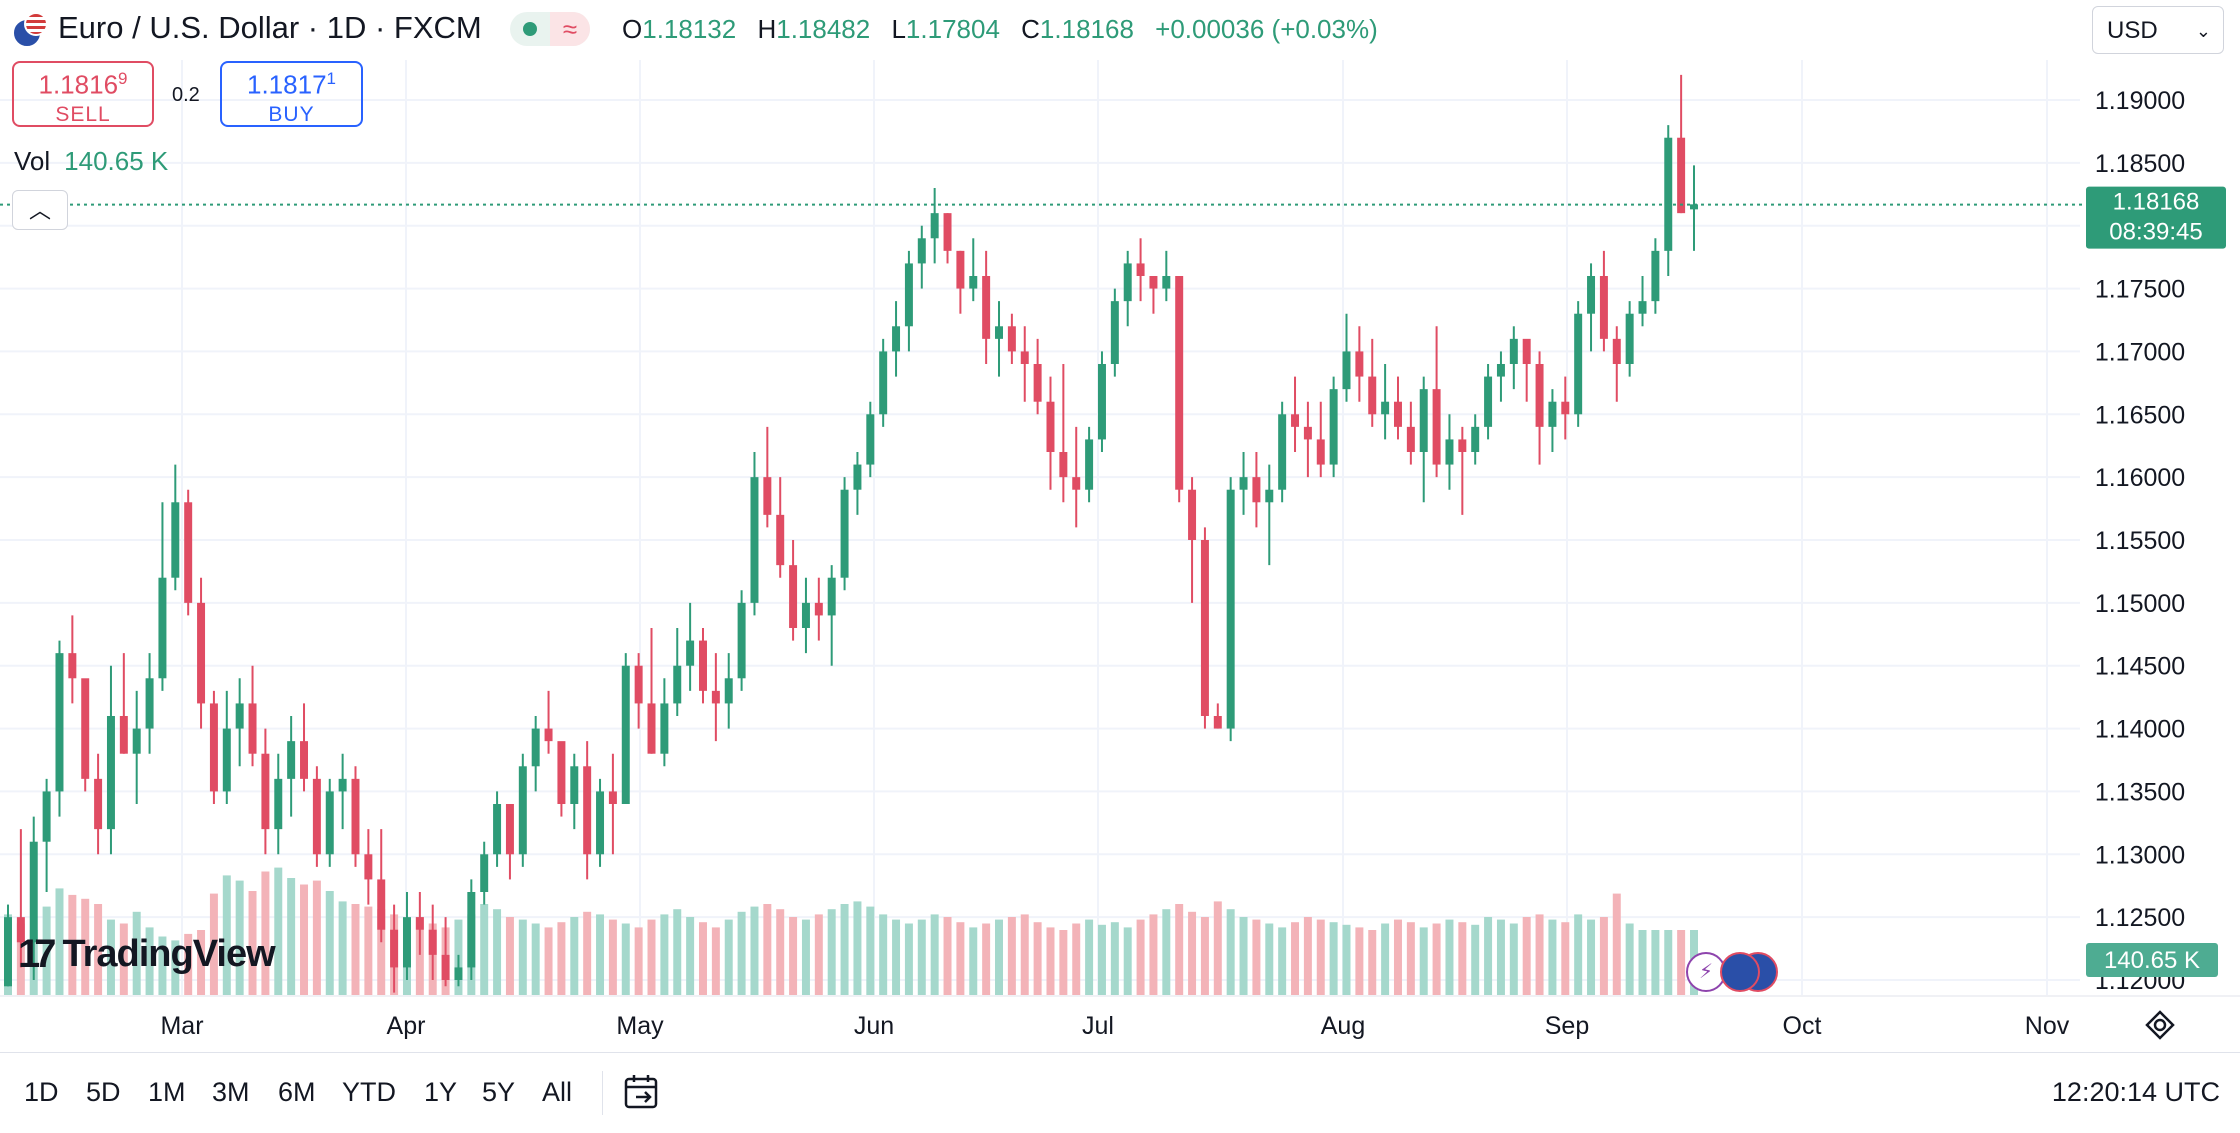 This screenshot has height=1133, width=2240. What do you see at coordinates (557, 1092) in the screenshot?
I see `timeframe-all: All` at bounding box center [557, 1092].